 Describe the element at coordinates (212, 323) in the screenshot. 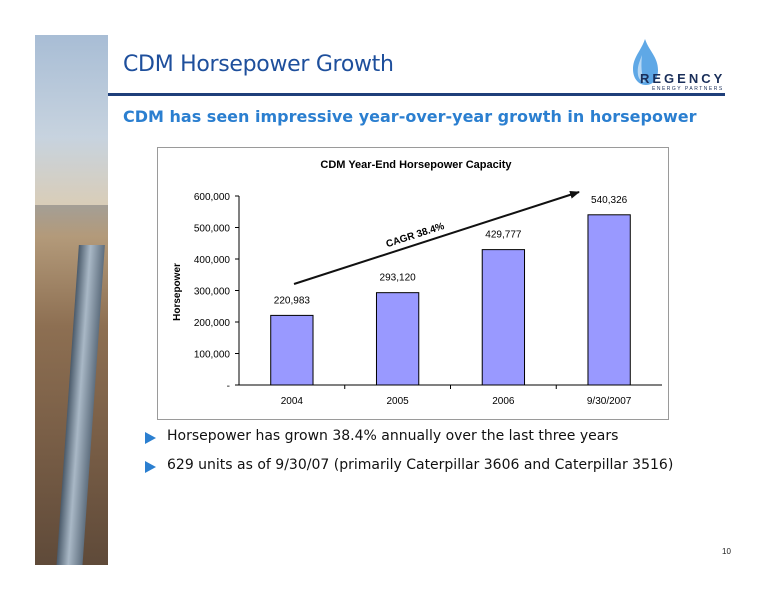

I see `y-tick-label: 200,000` at that location.